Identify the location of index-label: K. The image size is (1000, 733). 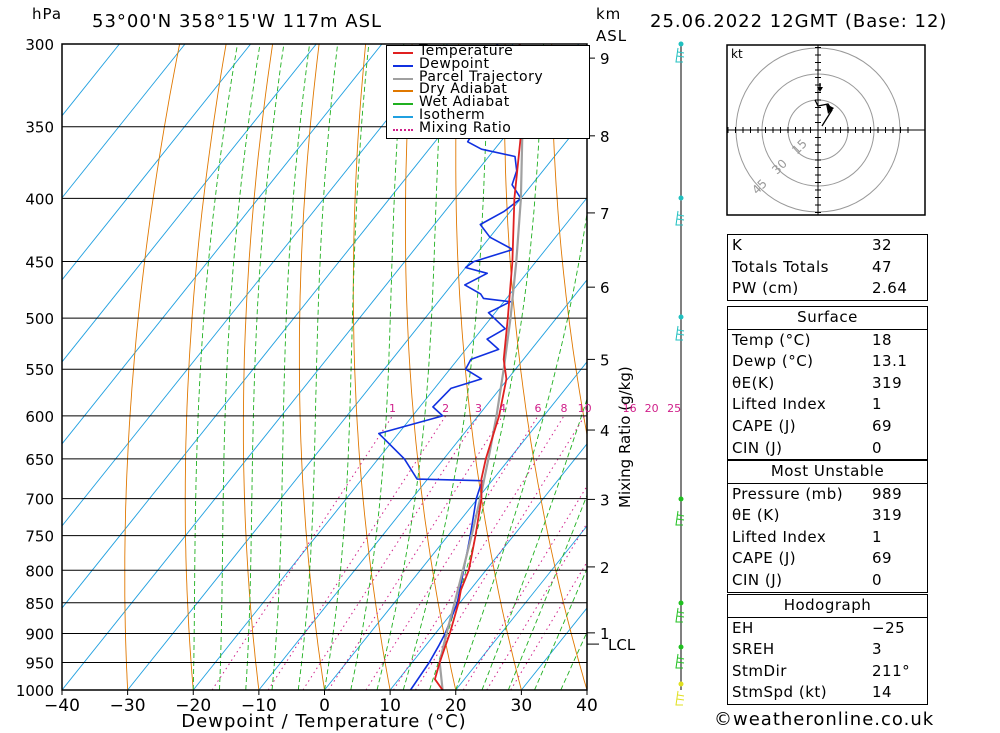
(737, 245).